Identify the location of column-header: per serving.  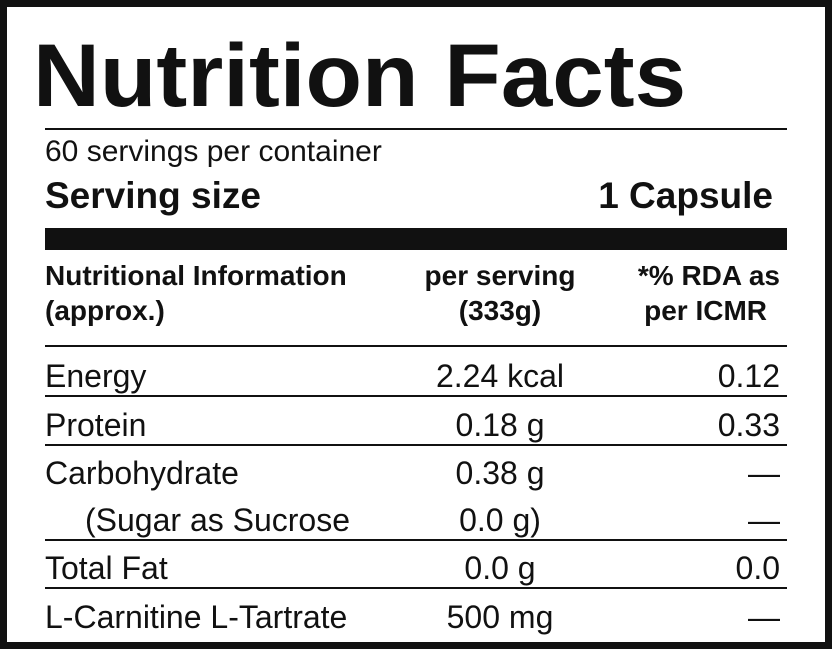
(500, 275).